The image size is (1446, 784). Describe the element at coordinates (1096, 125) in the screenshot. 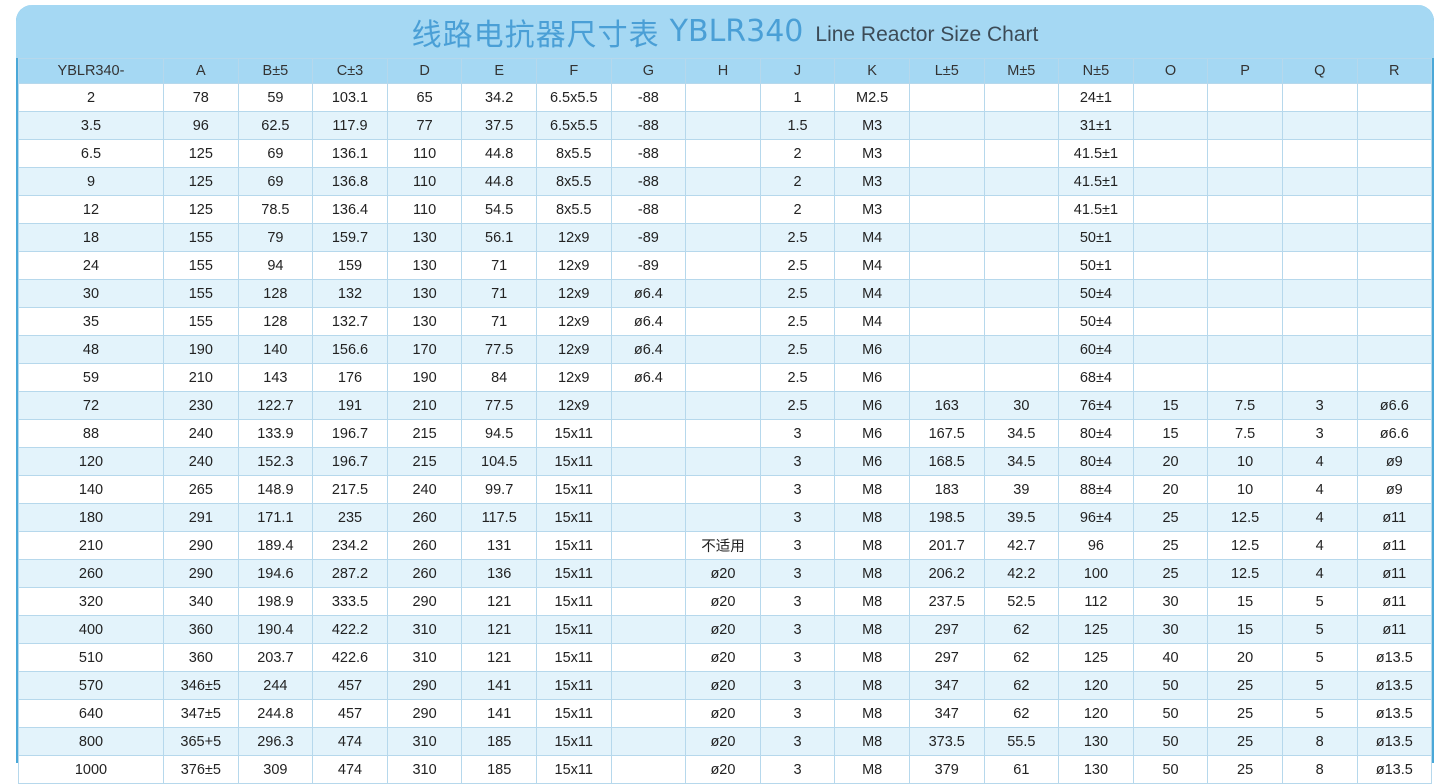

I see `table-cell: 31±1` at that location.